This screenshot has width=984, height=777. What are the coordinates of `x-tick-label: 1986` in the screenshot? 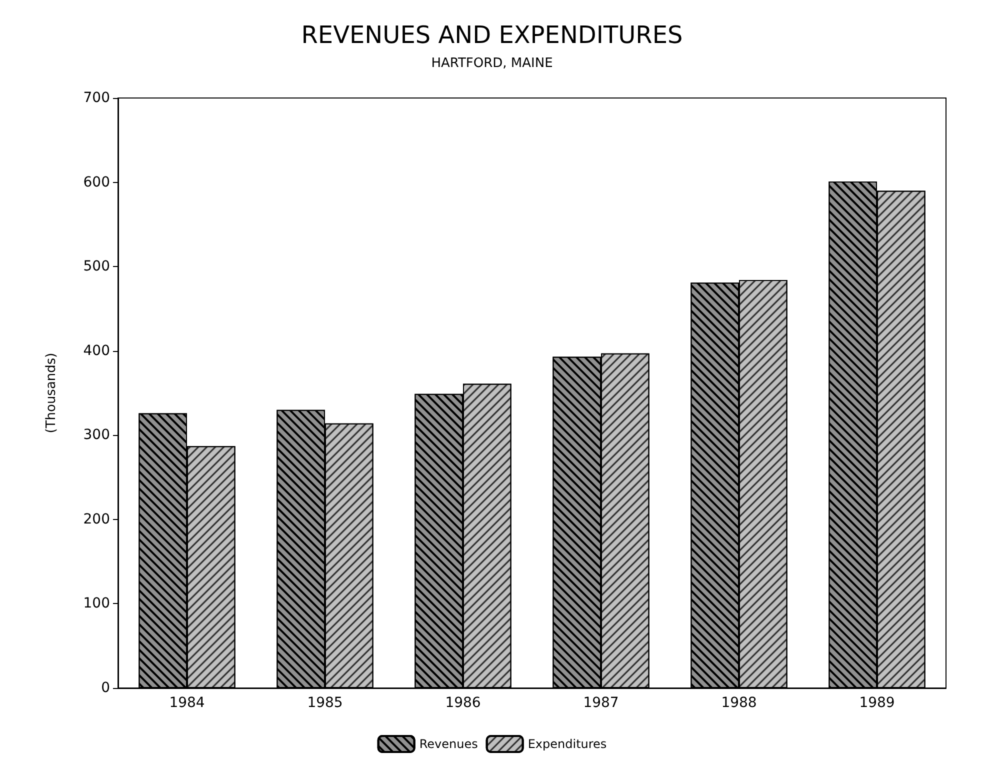 It's located at (463, 703).